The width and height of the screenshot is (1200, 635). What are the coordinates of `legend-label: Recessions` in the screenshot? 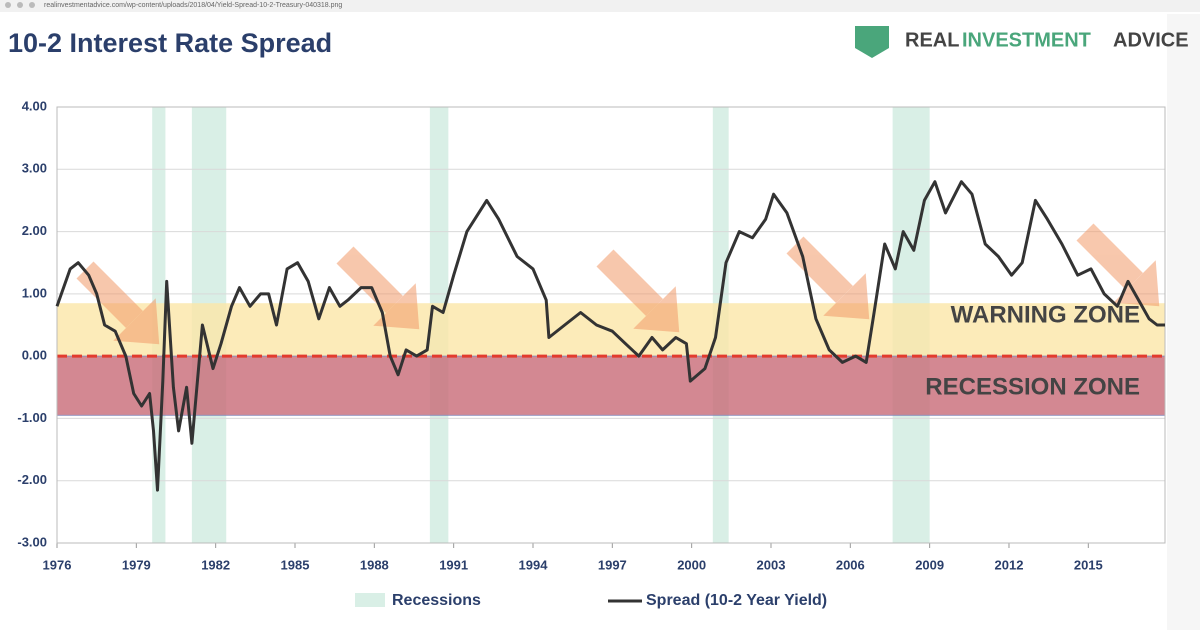 It's located at (436, 600).